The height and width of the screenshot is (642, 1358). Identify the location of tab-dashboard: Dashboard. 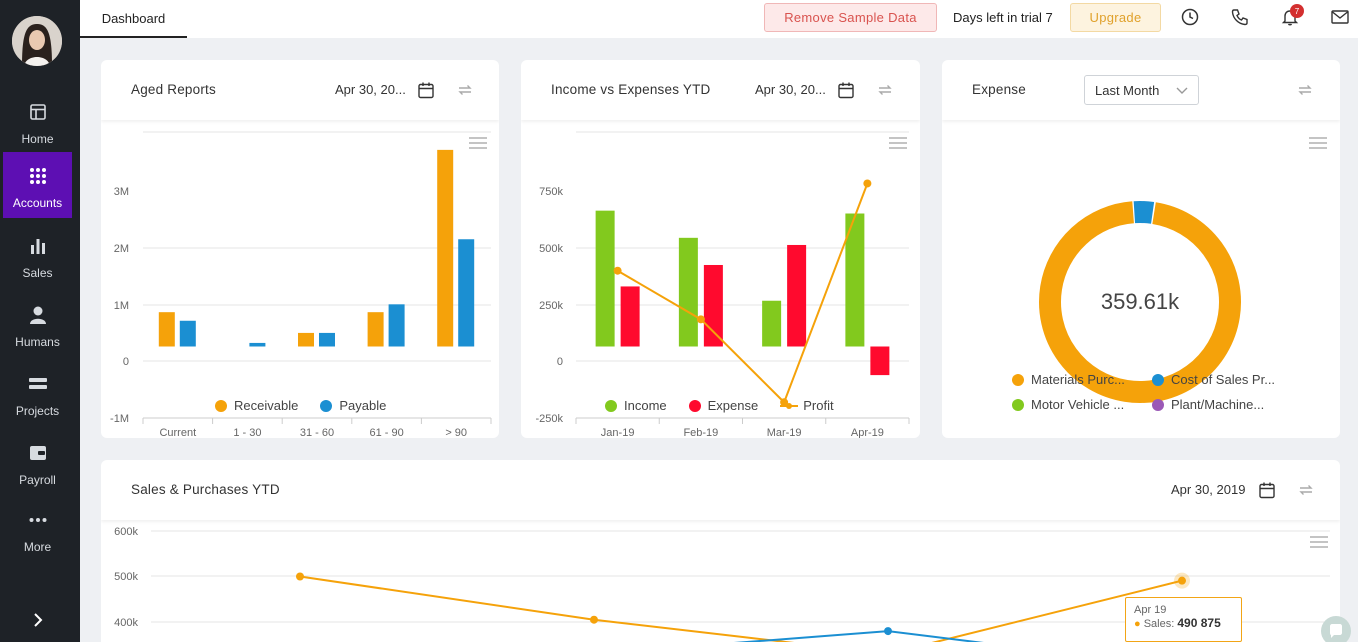
(133, 19).